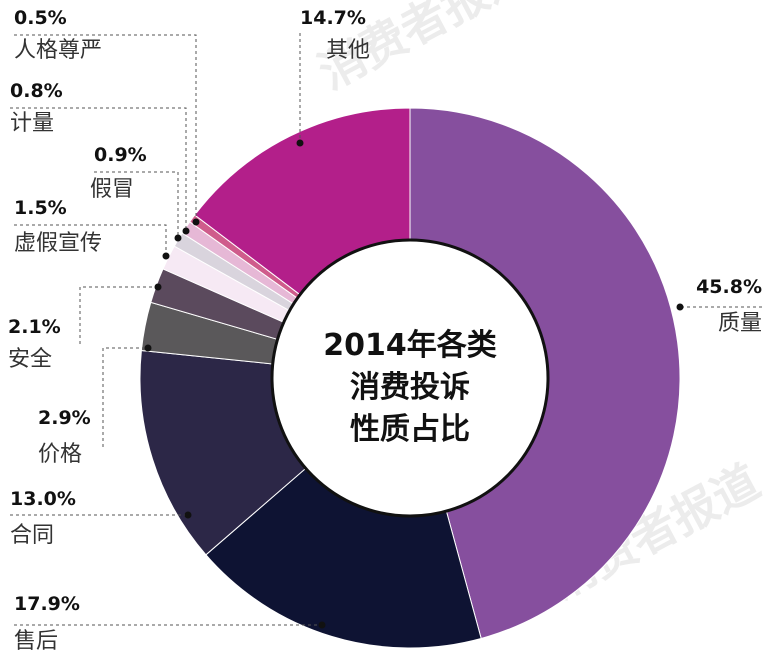 Image resolution: width=770 pixels, height=663 pixels. Describe the element at coordinates (120, 155) in the screenshot. I see `slice-value-label-6: 0.9%` at that location.